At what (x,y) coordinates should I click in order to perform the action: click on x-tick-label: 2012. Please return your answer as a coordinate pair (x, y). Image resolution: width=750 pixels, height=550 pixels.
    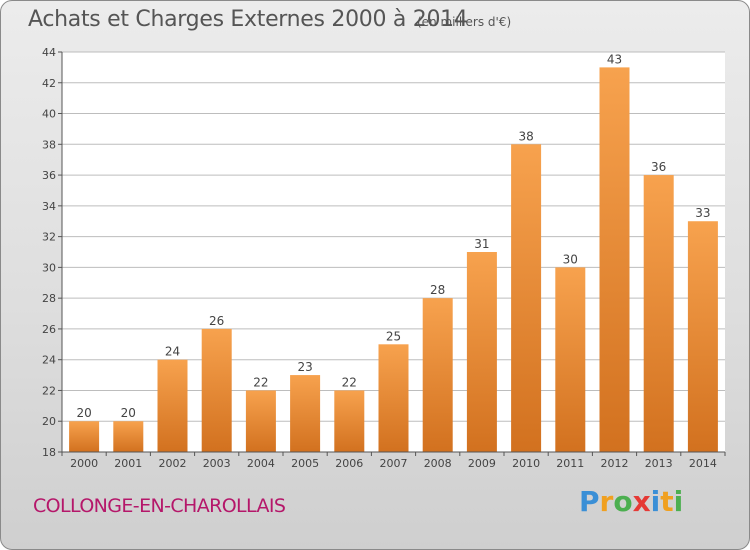
    Looking at the image, I should click on (615, 463).